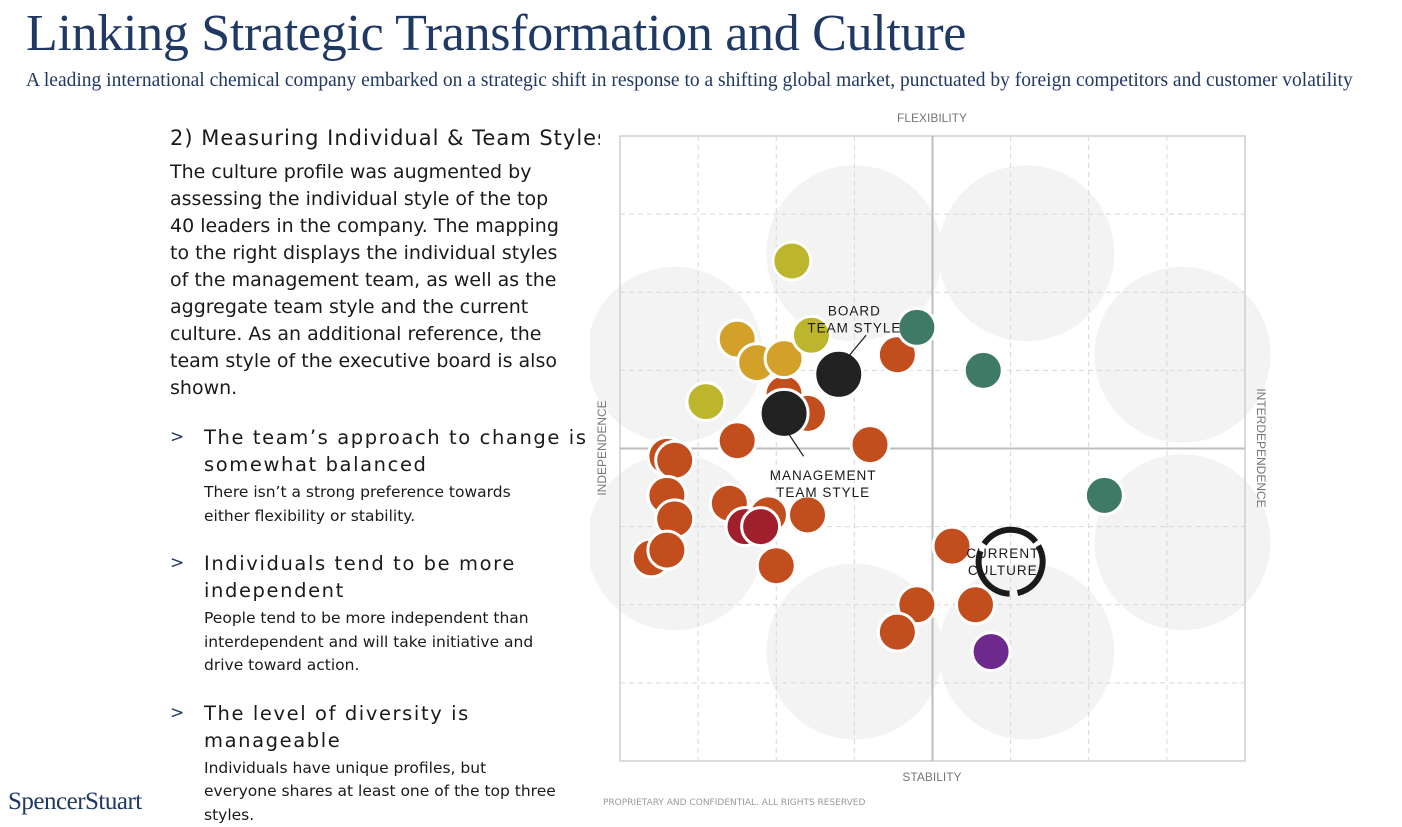 This screenshot has width=1402, height=827. I want to click on annotation-line: MANAGEMENT, so click(823, 475).